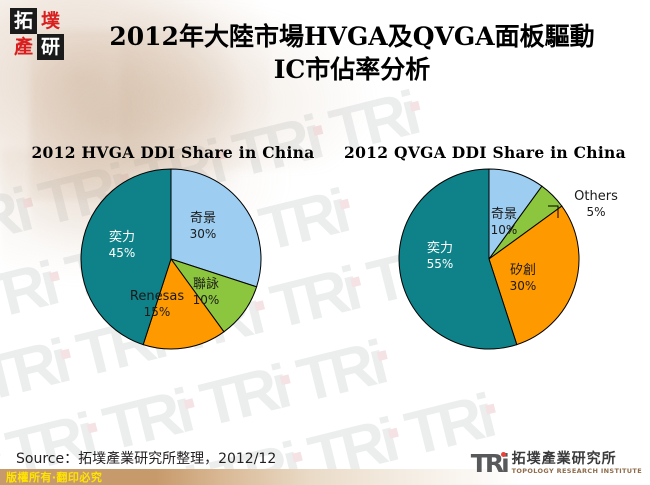 The width and height of the screenshot is (650, 485). I want to click on footer-institute-en: TOPOLOGY RESEARCH INSTITUTE, so click(576, 470).